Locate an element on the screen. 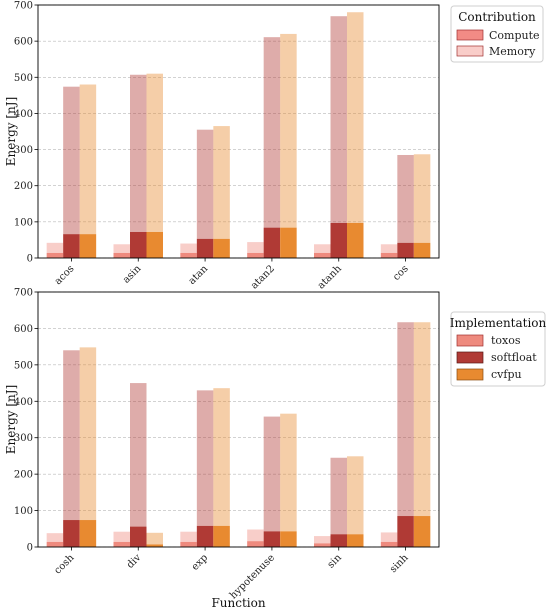 Image resolution: width=550 pixels, height=613 pixels. legend-swatch-softfloat is located at coordinates (470, 357).